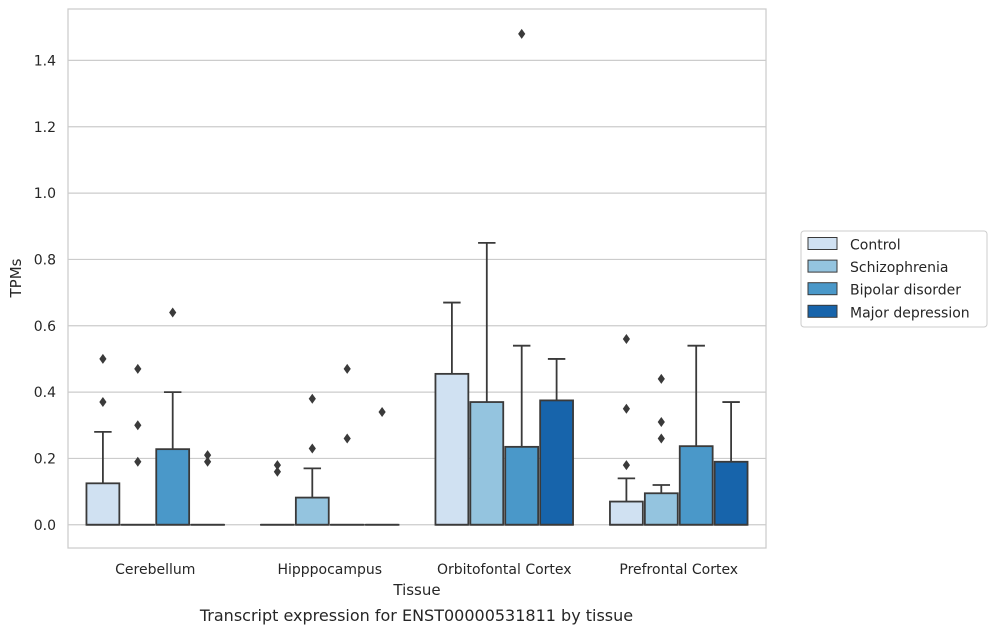 The width and height of the screenshot is (997, 634). What do you see at coordinates (45, 61) in the screenshot?
I see `y-tick-label: 1.4` at bounding box center [45, 61].